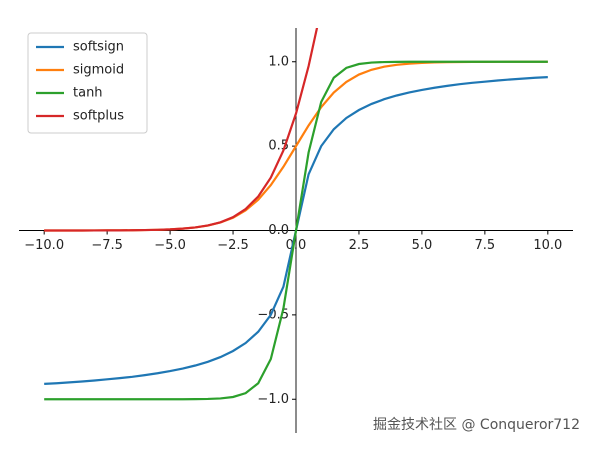 Image resolution: width=593 pixels, height=451 pixels. I want to click on y-tick-label: −1.0, so click(273, 399).